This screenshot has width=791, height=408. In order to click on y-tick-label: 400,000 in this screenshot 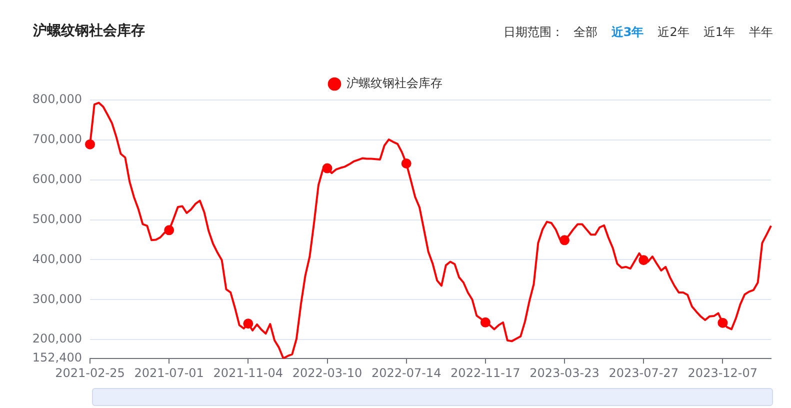, I will do `click(57, 259)`.